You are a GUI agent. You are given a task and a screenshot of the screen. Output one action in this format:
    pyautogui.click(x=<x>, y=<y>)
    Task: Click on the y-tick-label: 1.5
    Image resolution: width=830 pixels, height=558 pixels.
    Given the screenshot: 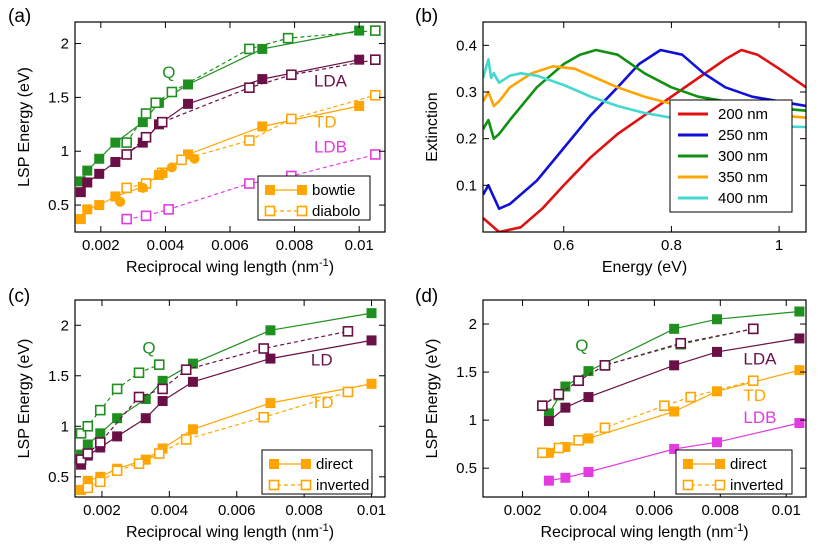 What is the action you would take?
    pyautogui.click(x=58, y=376)
    